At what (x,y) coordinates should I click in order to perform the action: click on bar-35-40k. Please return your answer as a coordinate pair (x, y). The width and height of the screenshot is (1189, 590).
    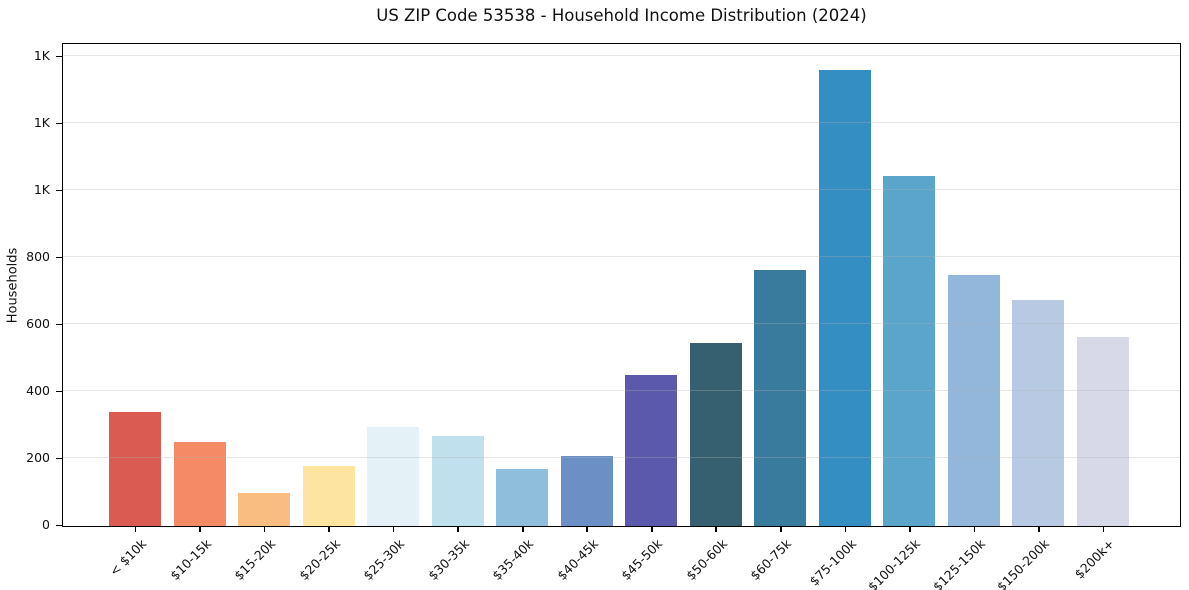
    Looking at the image, I should click on (522, 497).